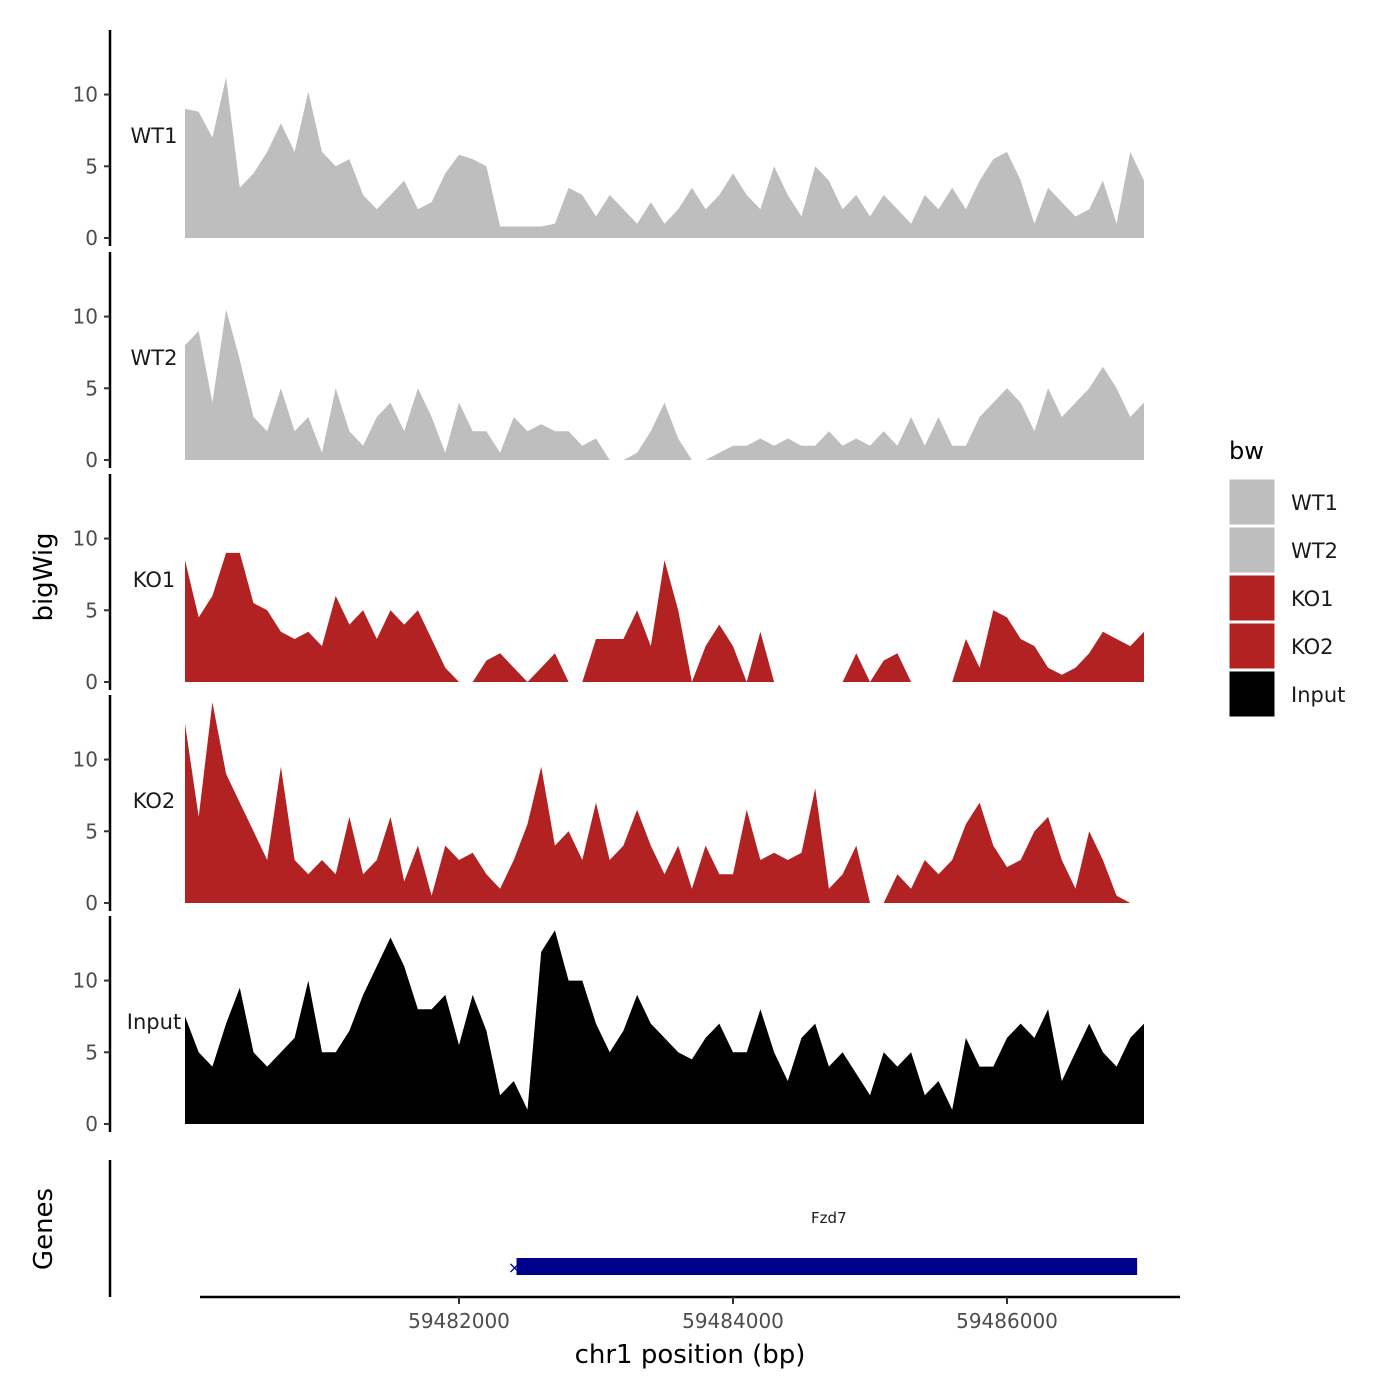 The image size is (1400, 1400). I want to click on track-ko1: 0 5 10 KO1, so click(608, 584).